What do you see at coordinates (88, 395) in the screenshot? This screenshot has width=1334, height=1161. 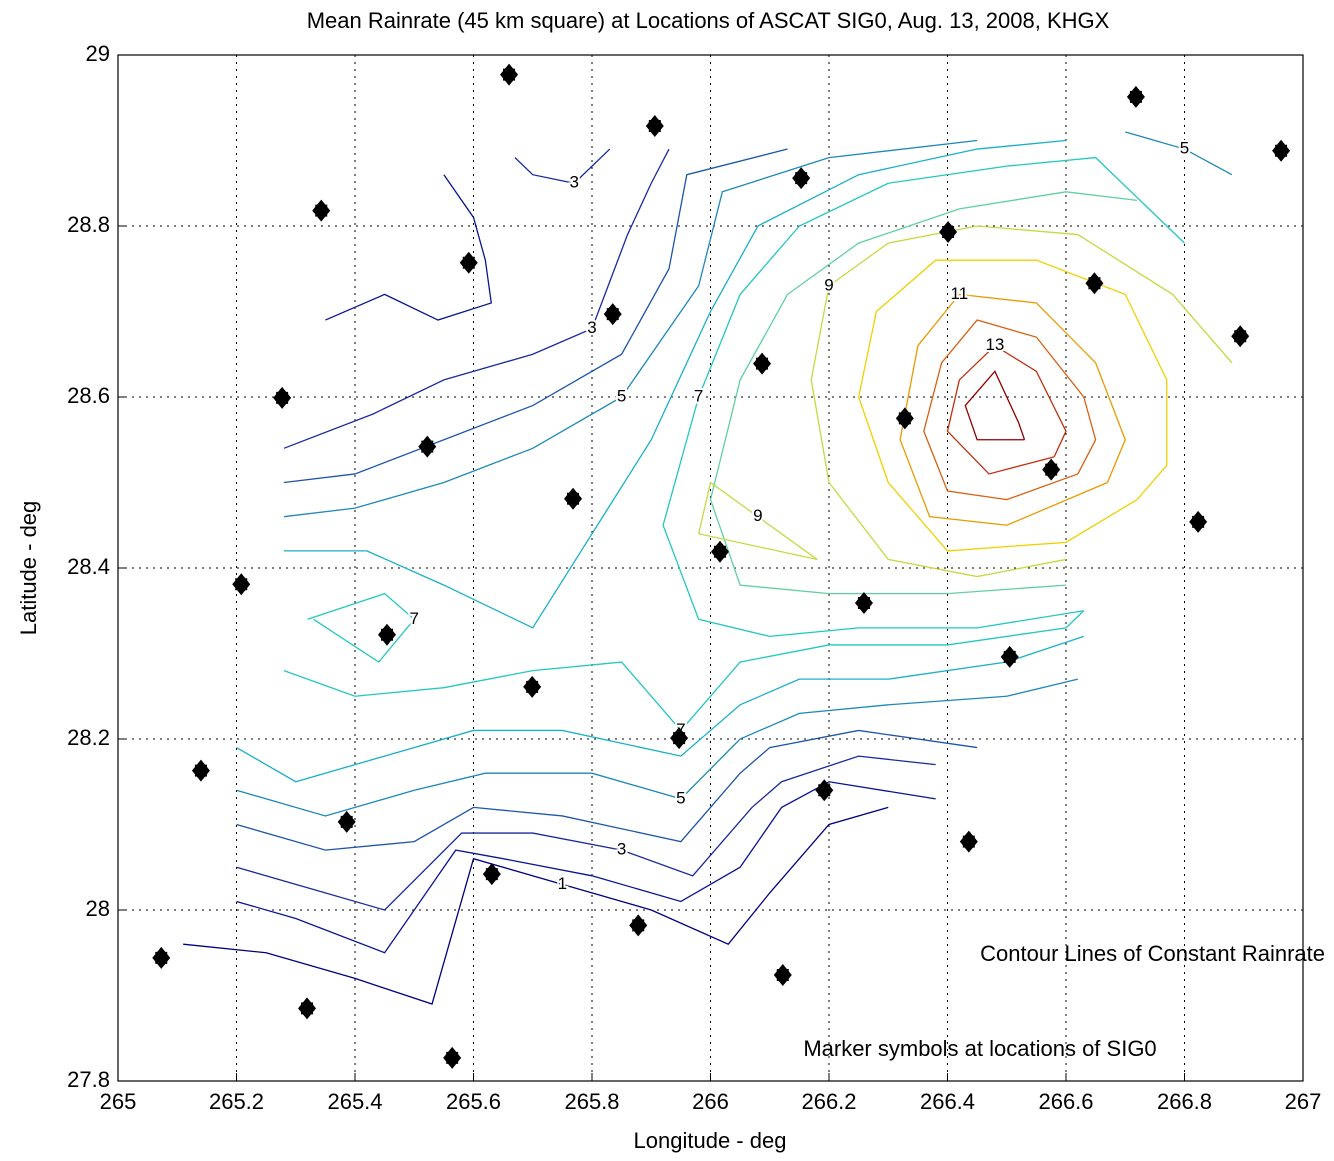 I see `y-tick-label: 28.6` at bounding box center [88, 395].